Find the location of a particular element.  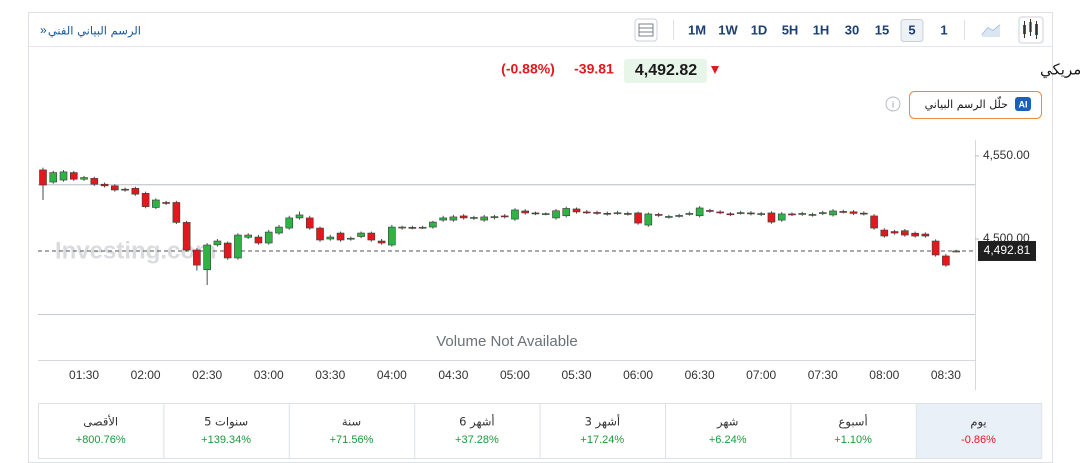

ai-button is located at coordinates (975, 105).